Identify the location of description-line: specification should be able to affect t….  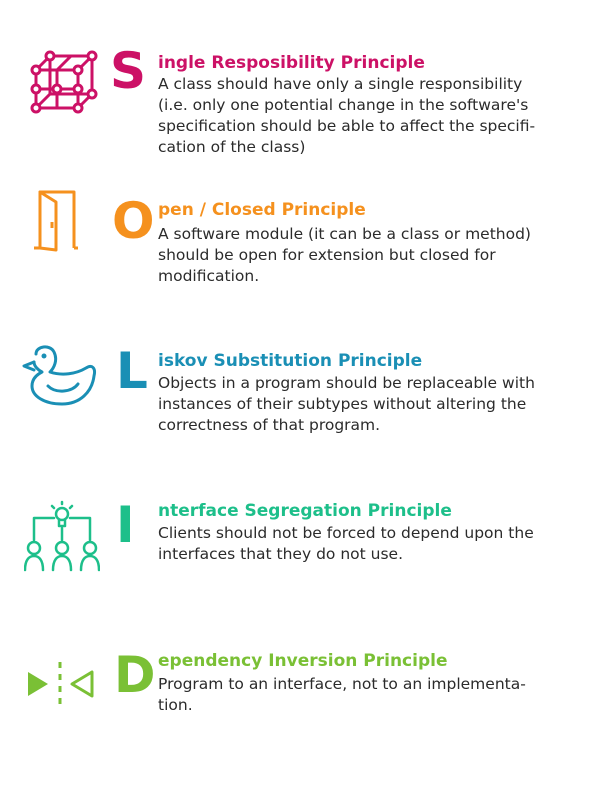
(347, 126).